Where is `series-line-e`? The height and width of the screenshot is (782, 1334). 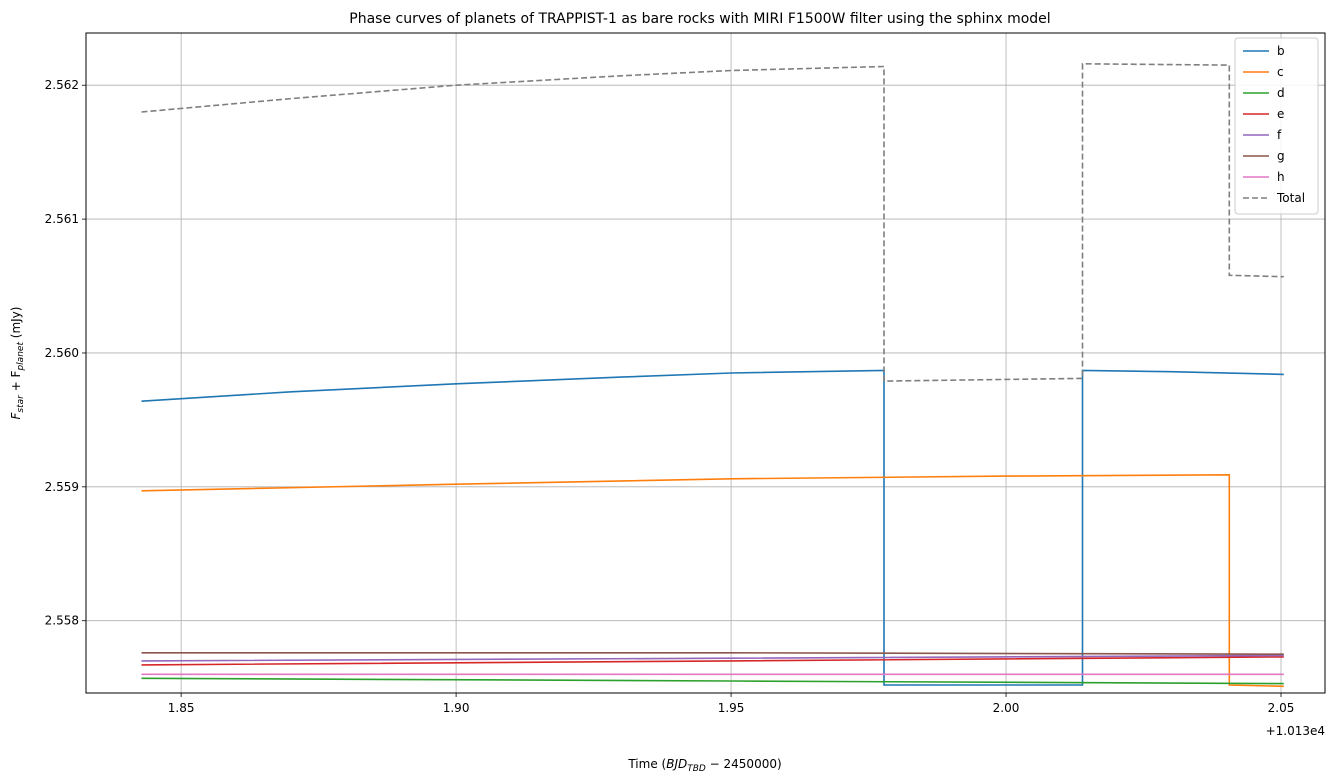 series-line-e is located at coordinates (712, 661).